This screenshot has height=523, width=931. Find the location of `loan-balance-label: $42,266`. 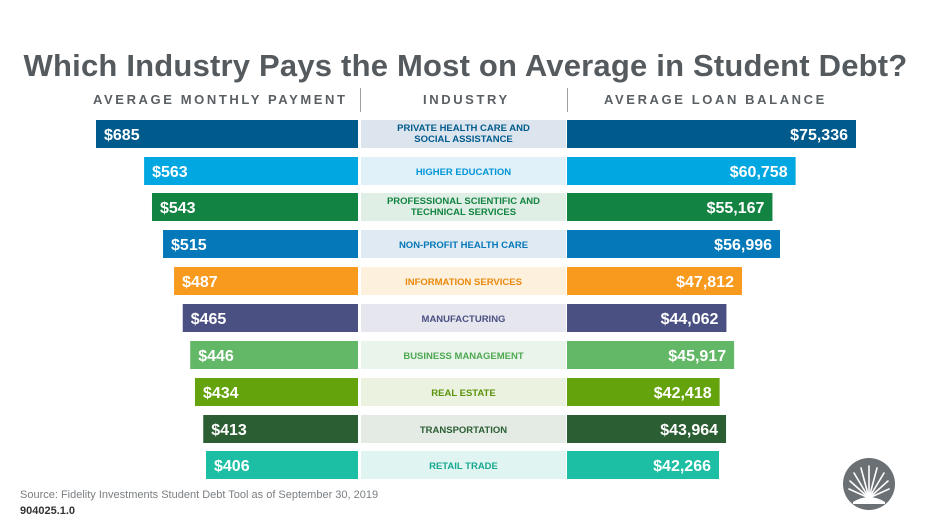

loan-balance-label: $42,266 is located at coordinates (682, 466).